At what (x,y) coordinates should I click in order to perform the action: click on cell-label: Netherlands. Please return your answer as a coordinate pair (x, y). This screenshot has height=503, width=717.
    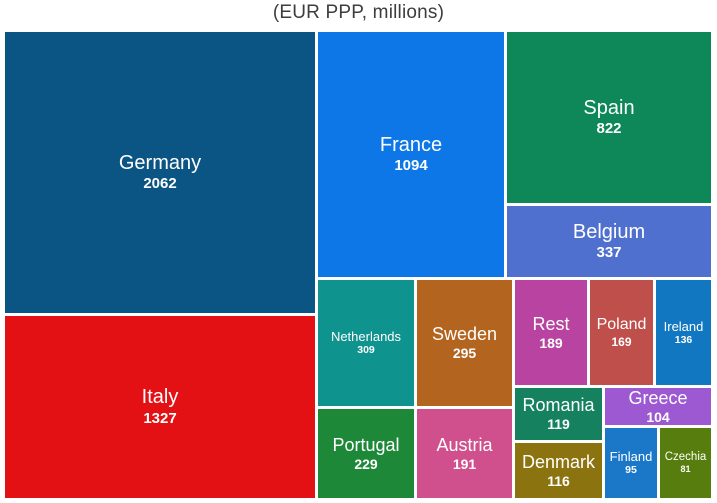
    Looking at the image, I should click on (366, 337).